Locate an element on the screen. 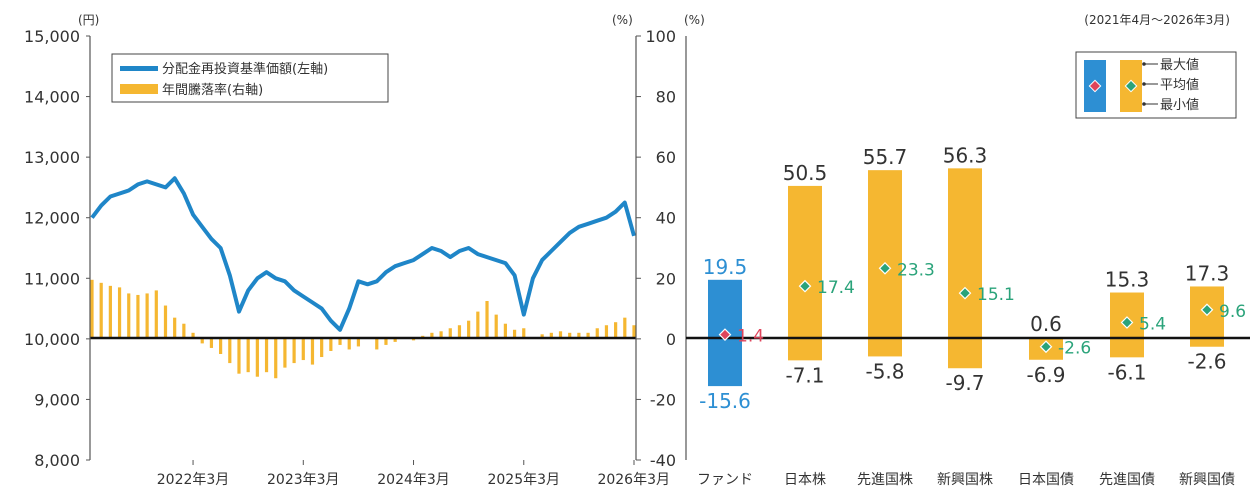  left-y-tick: 9,000 is located at coordinates (57, 399).